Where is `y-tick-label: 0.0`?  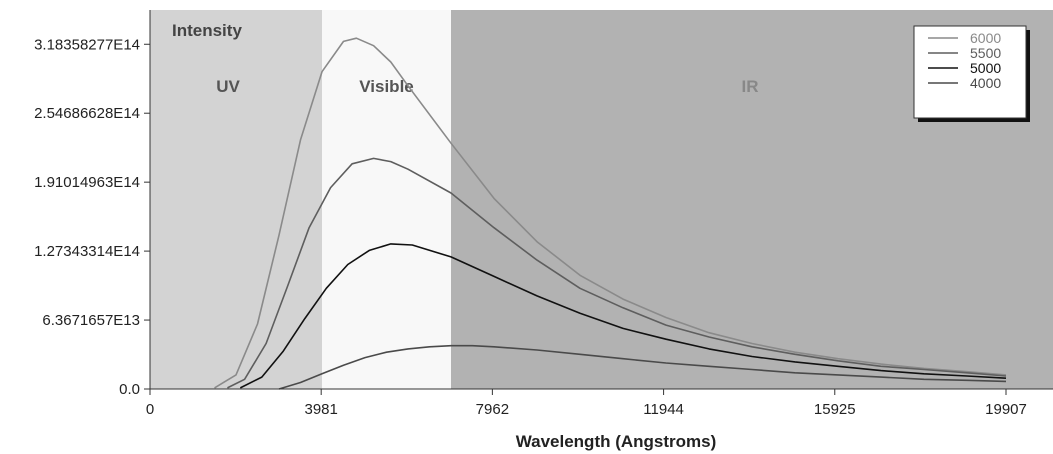
y-tick-label: 0.0 is located at coordinates (129, 389).